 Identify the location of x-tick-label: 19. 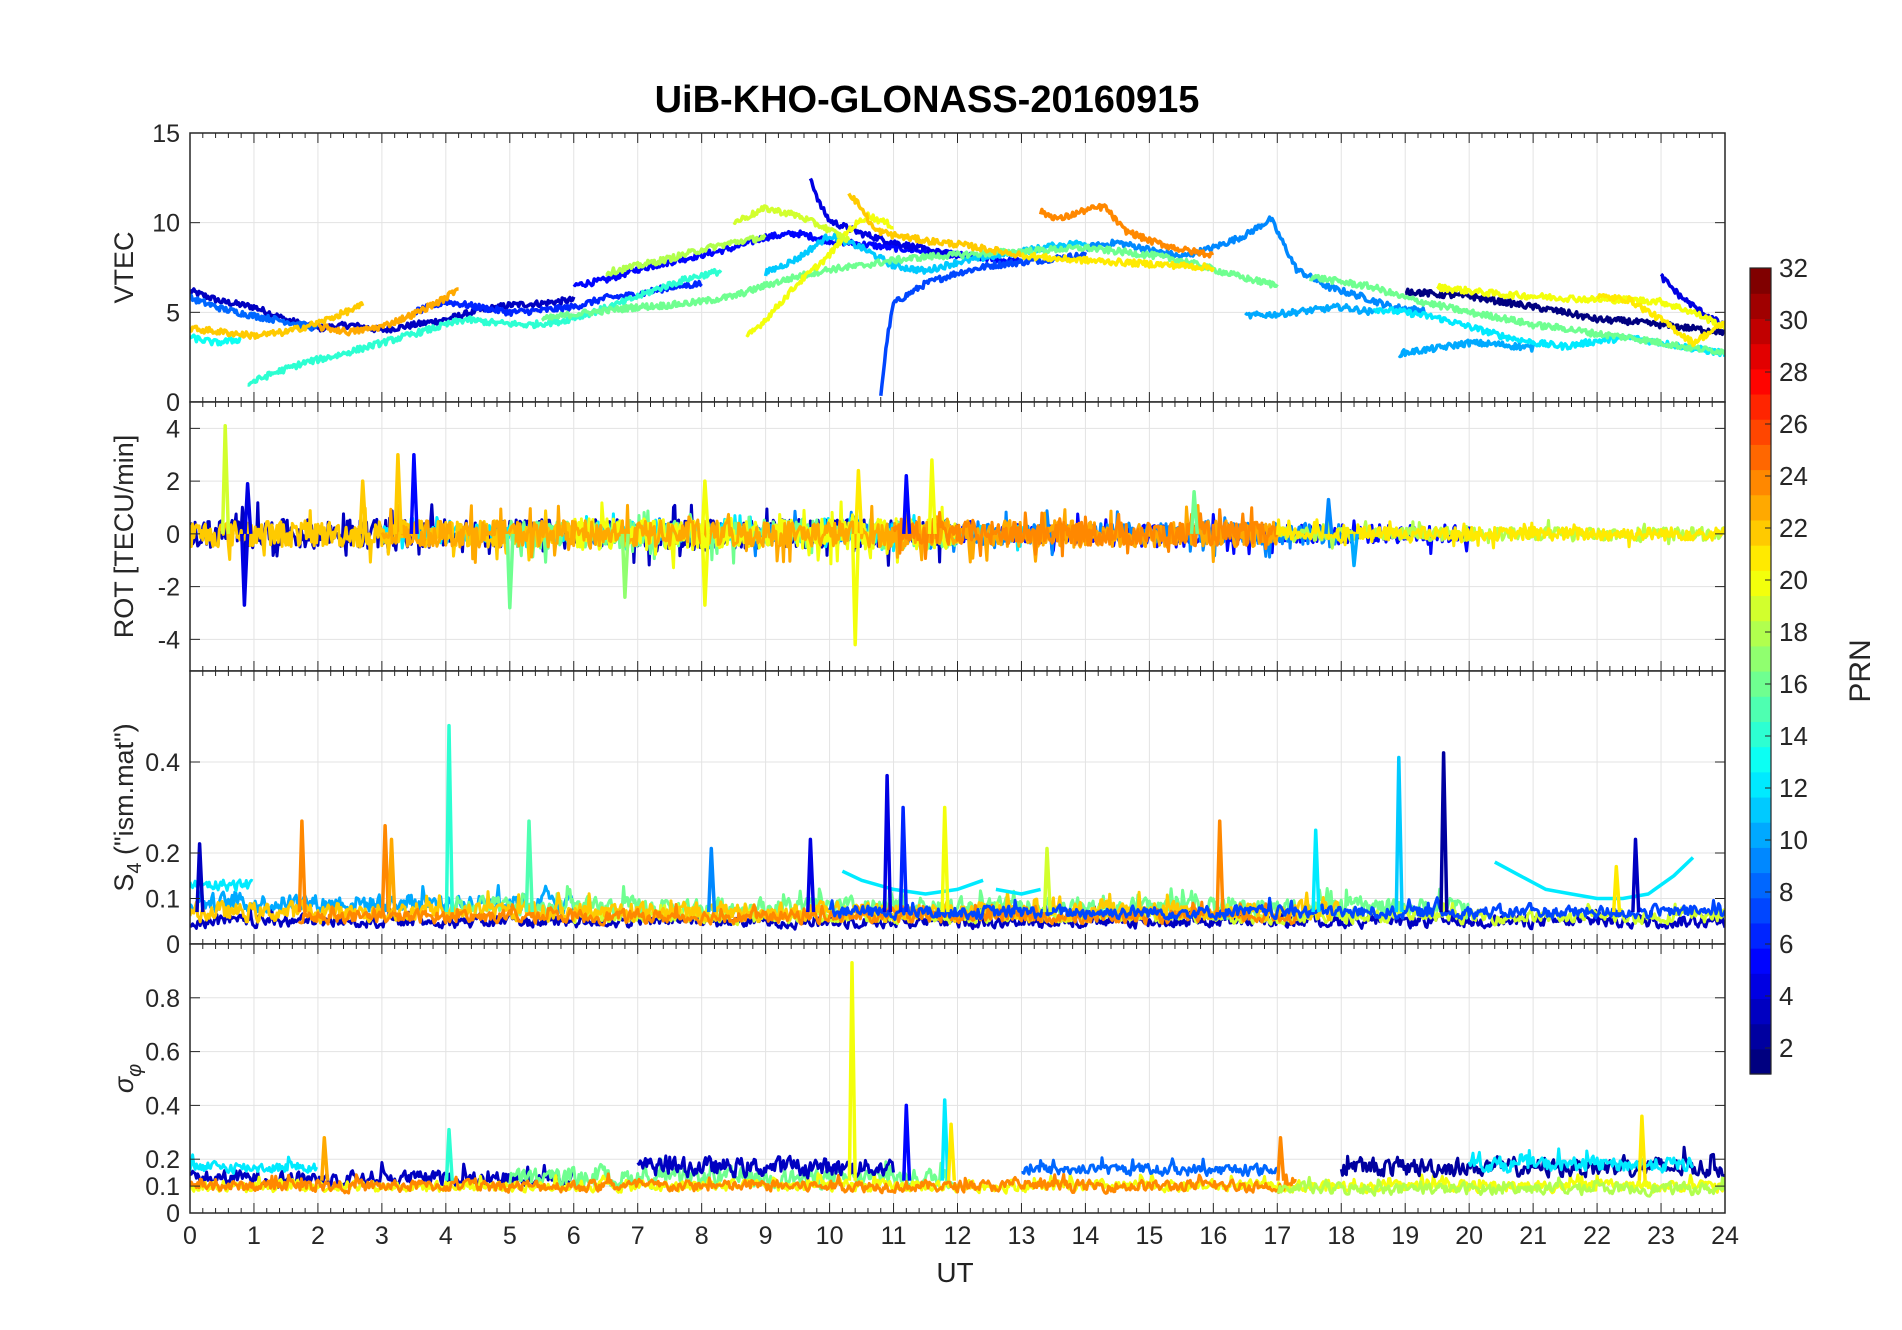
(1405, 1236).